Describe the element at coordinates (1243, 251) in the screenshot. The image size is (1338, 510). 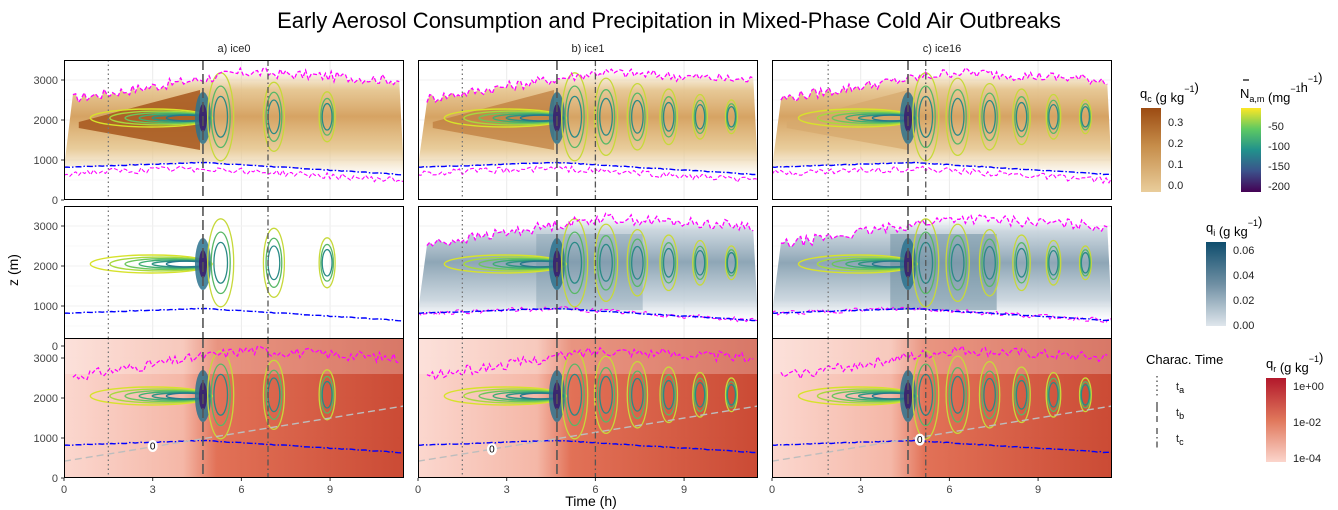
I see `colorbar-tick-label: 0.06` at that location.